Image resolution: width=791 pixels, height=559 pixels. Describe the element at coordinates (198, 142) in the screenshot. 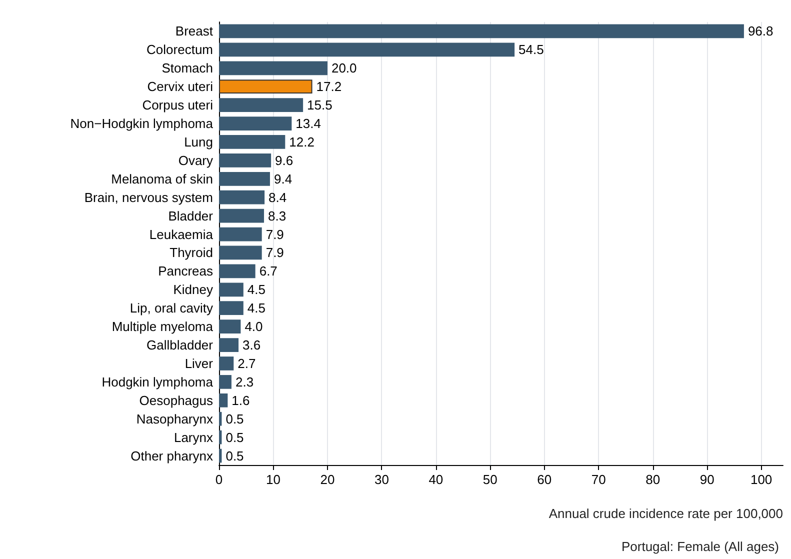

I see `y-tick-label: Lung` at that location.